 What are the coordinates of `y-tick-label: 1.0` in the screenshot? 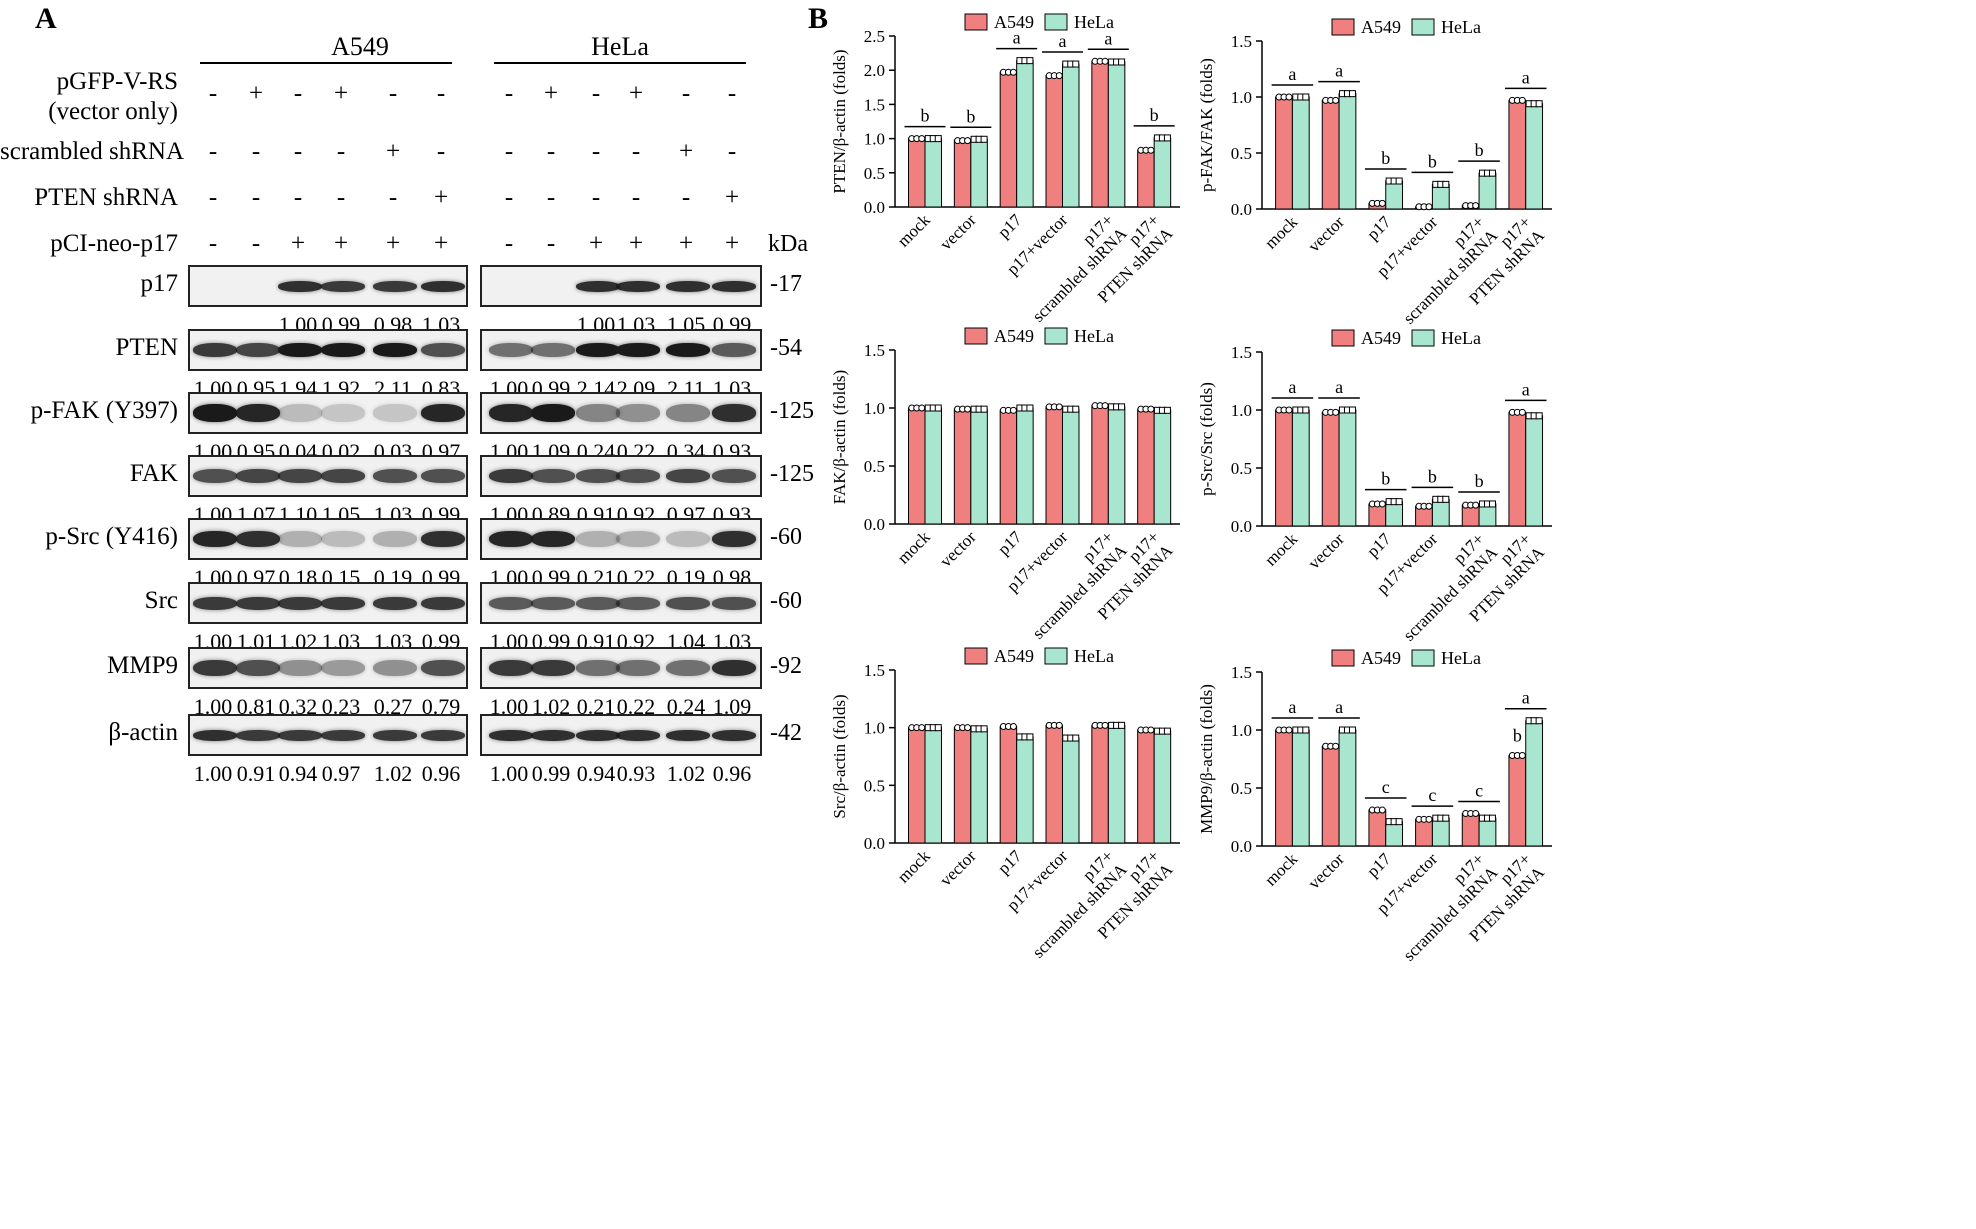 It's located at (874, 408).